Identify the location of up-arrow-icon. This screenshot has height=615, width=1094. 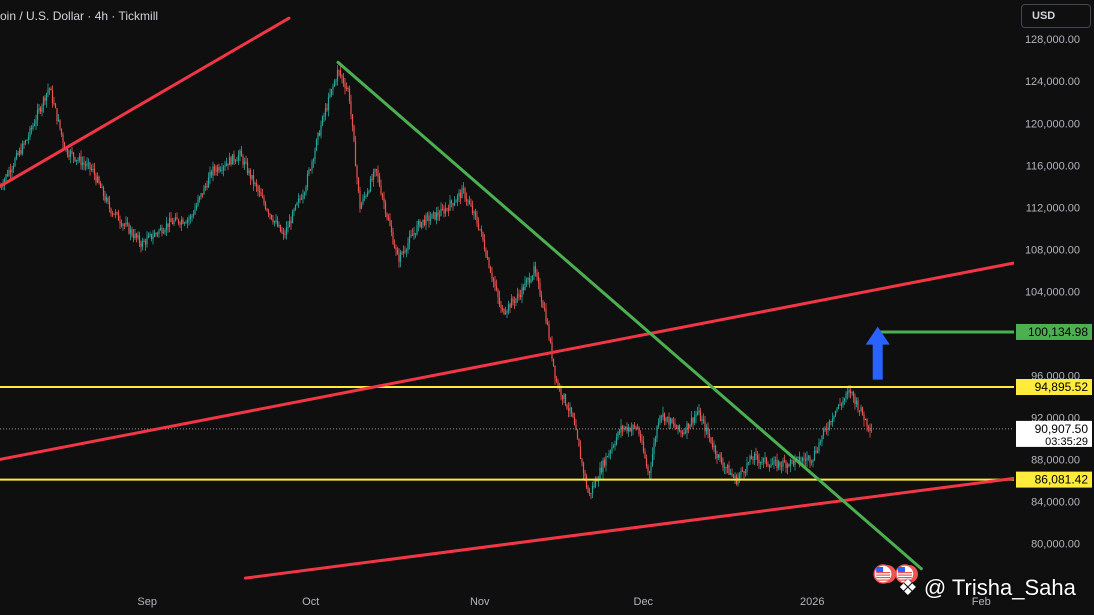
(877, 353).